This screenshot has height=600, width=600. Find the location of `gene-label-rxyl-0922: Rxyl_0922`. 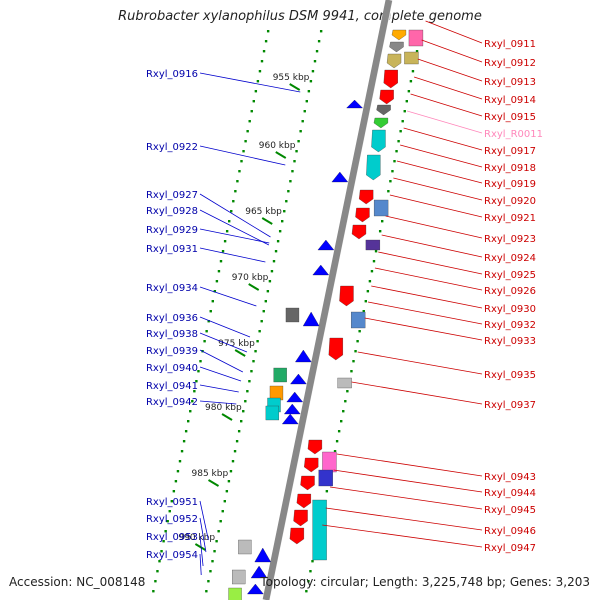

gene-label-rxyl-0922: Rxyl_0922 is located at coordinates (172, 147).